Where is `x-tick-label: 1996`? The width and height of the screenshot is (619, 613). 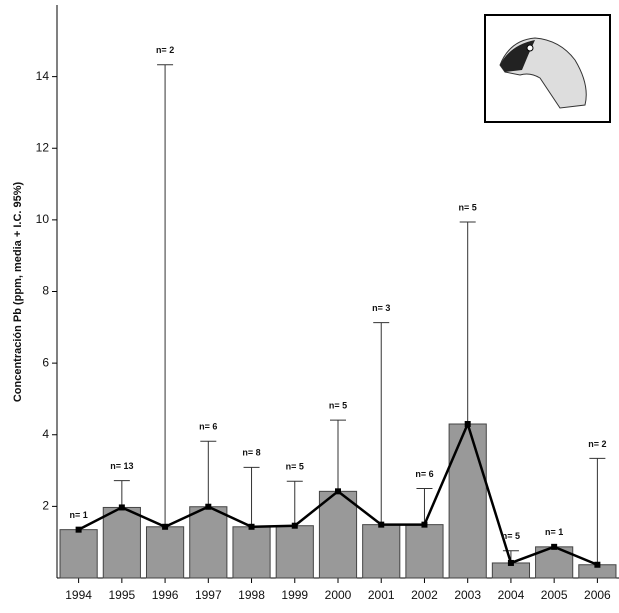 x-tick-label: 1996 is located at coordinates (165, 595).